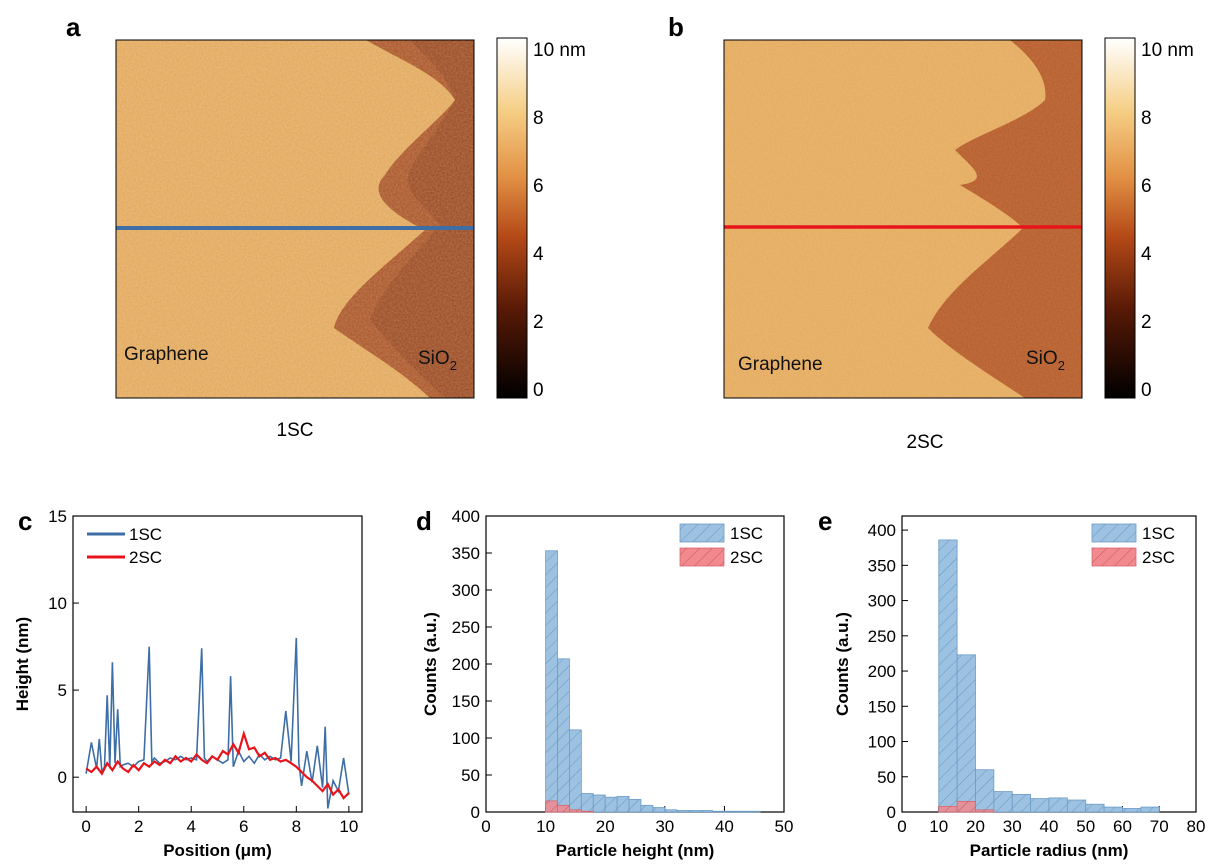  What do you see at coordinates (541, 219) in the screenshot?
I see `colorbar-a: 10 nm 8 6 4 2 0` at bounding box center [541, 219].